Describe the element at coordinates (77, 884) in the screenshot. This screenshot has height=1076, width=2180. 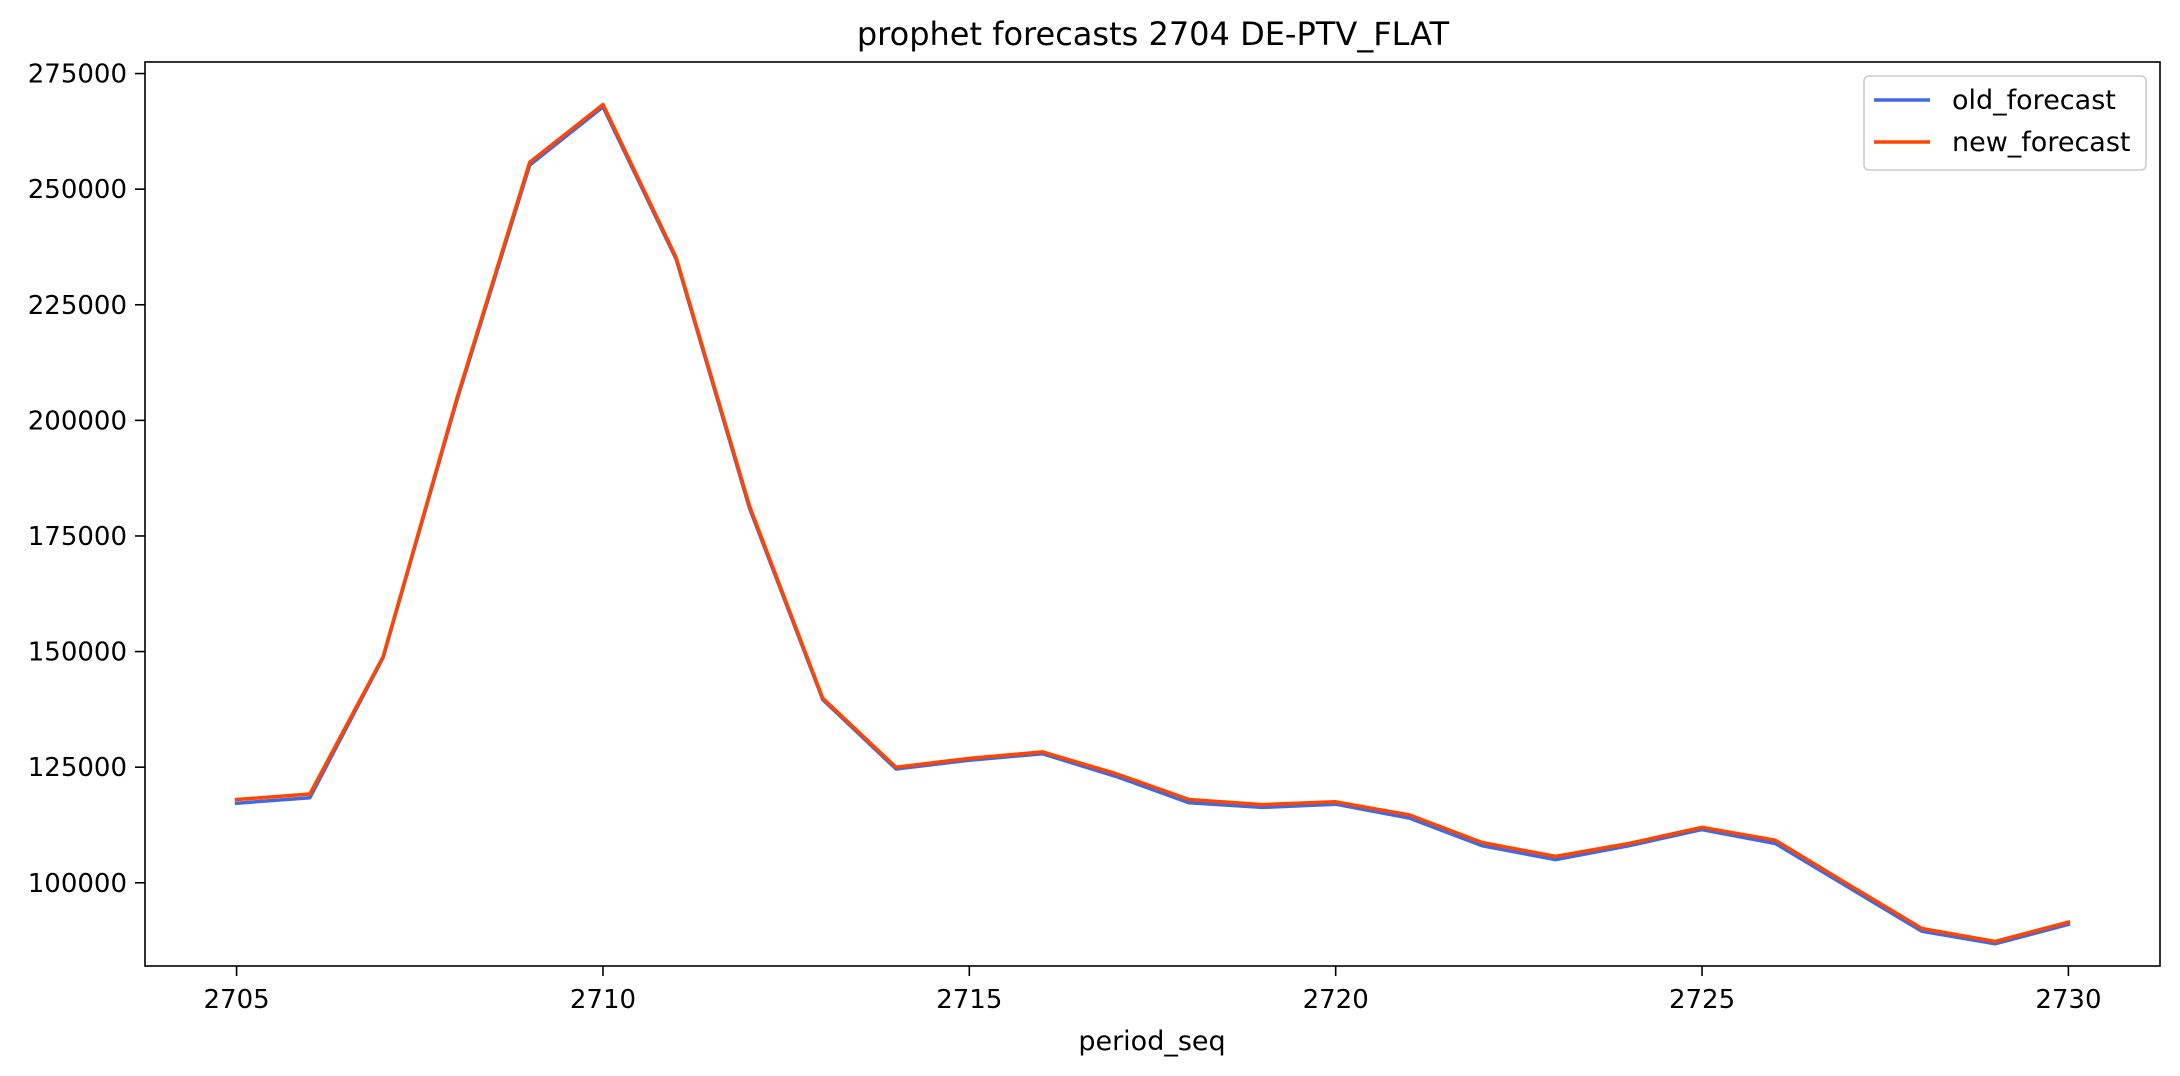
I see `y-tick-label: 100000` at that location.